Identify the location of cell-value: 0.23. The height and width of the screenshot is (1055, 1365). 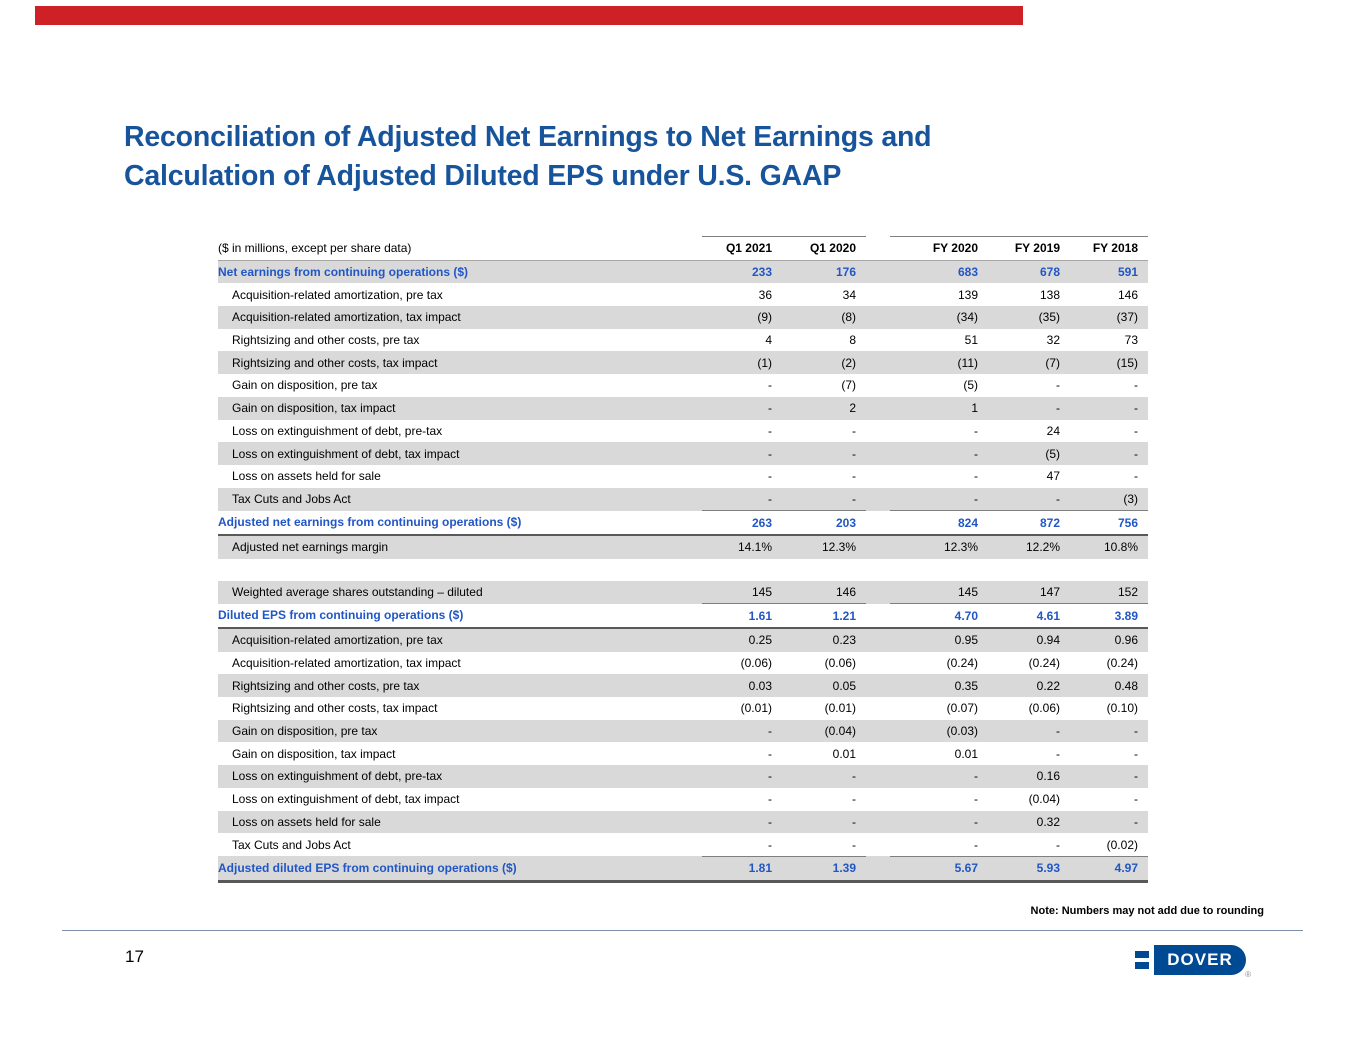
(824, 640).